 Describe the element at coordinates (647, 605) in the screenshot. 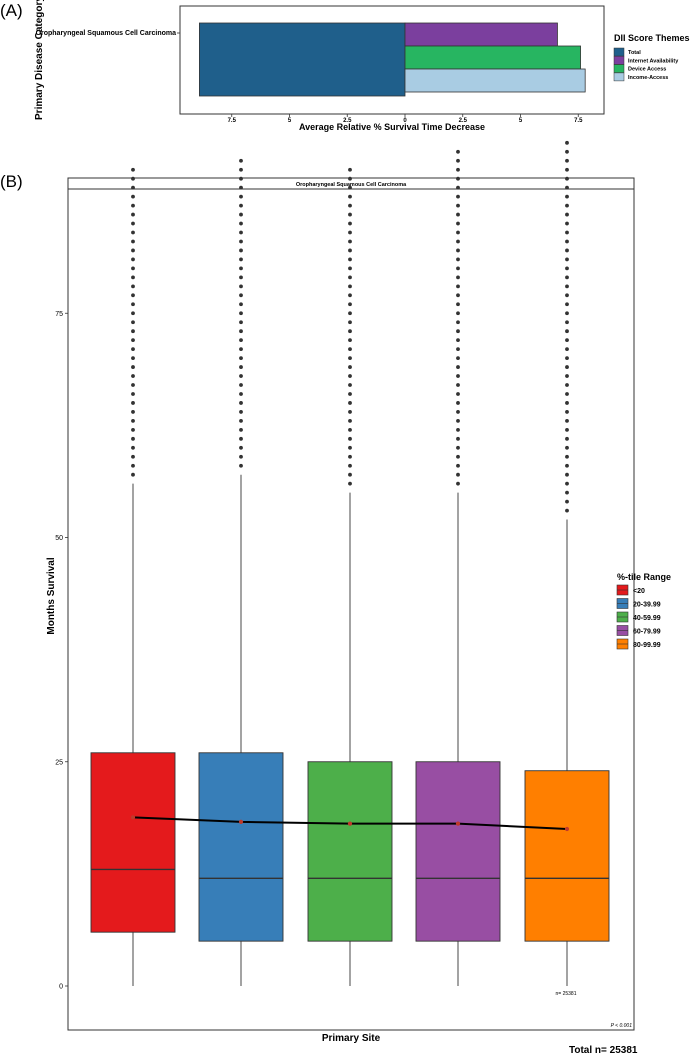

I see `legend-label: 20-39.99` at that location.